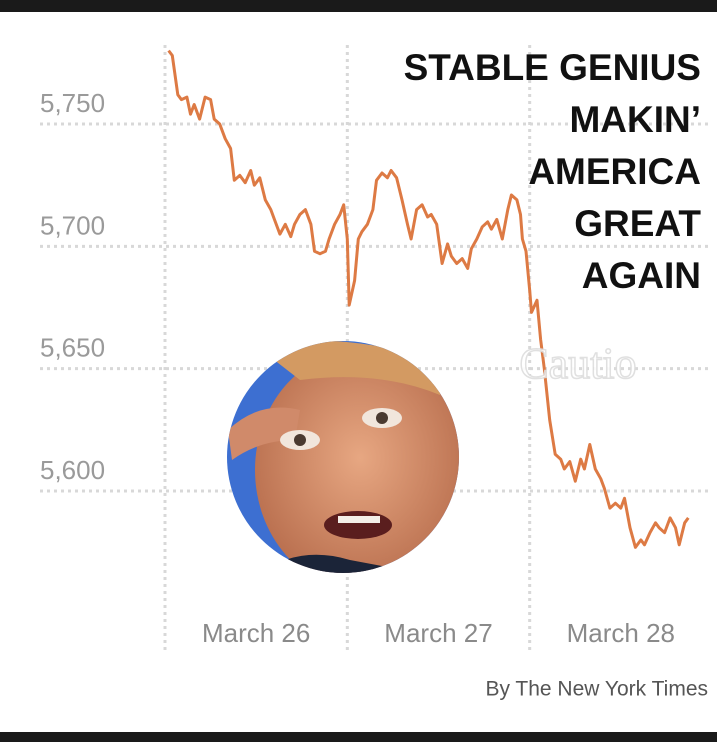 The image size is (717, 742). I want to click on y-tick-label: 5,750, so click(72, 103).